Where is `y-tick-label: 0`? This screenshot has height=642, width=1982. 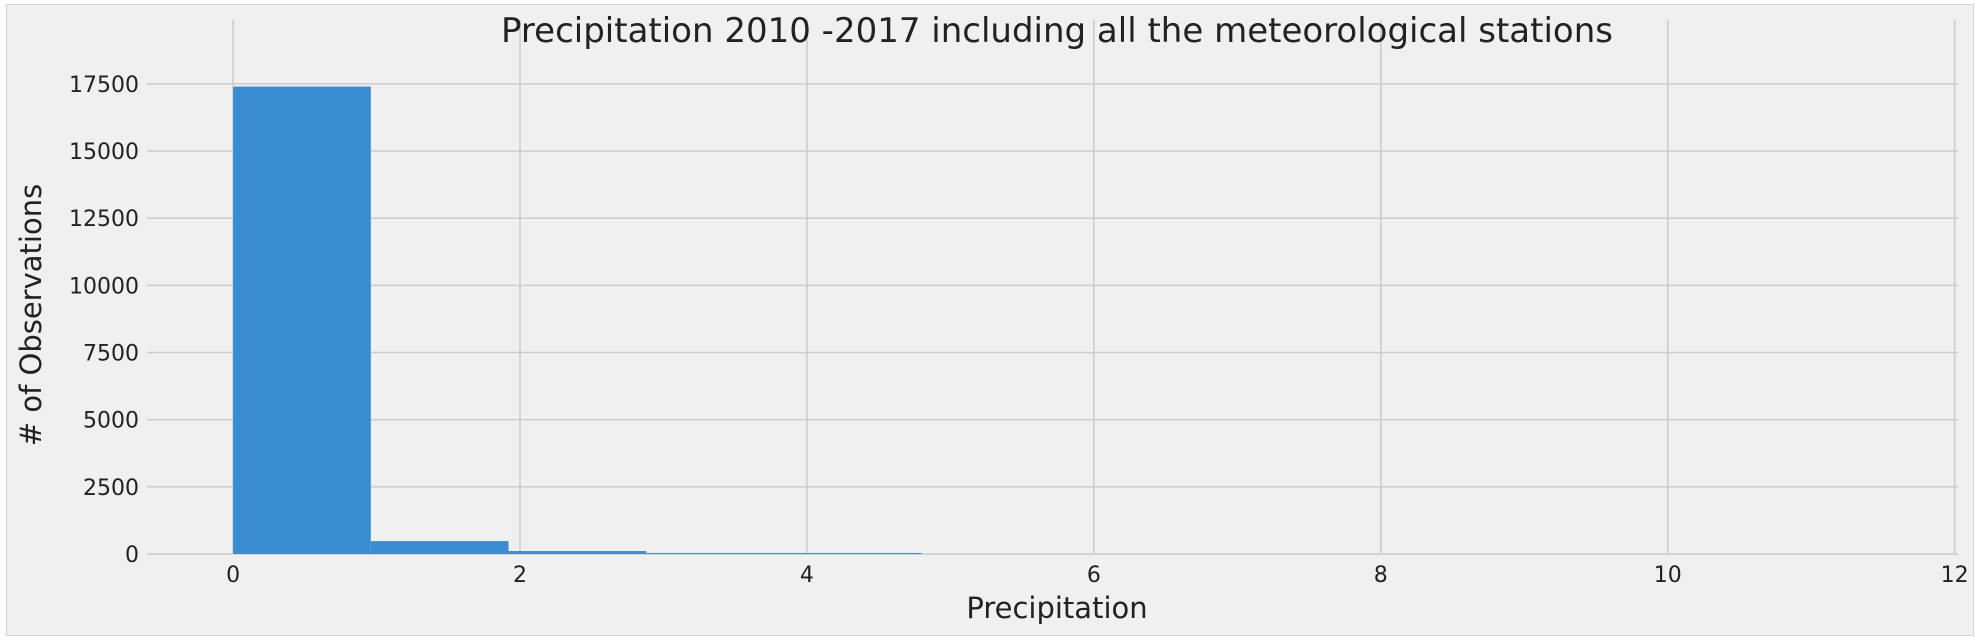 y-tick-label: 0 is located at coordinates (132, 555).